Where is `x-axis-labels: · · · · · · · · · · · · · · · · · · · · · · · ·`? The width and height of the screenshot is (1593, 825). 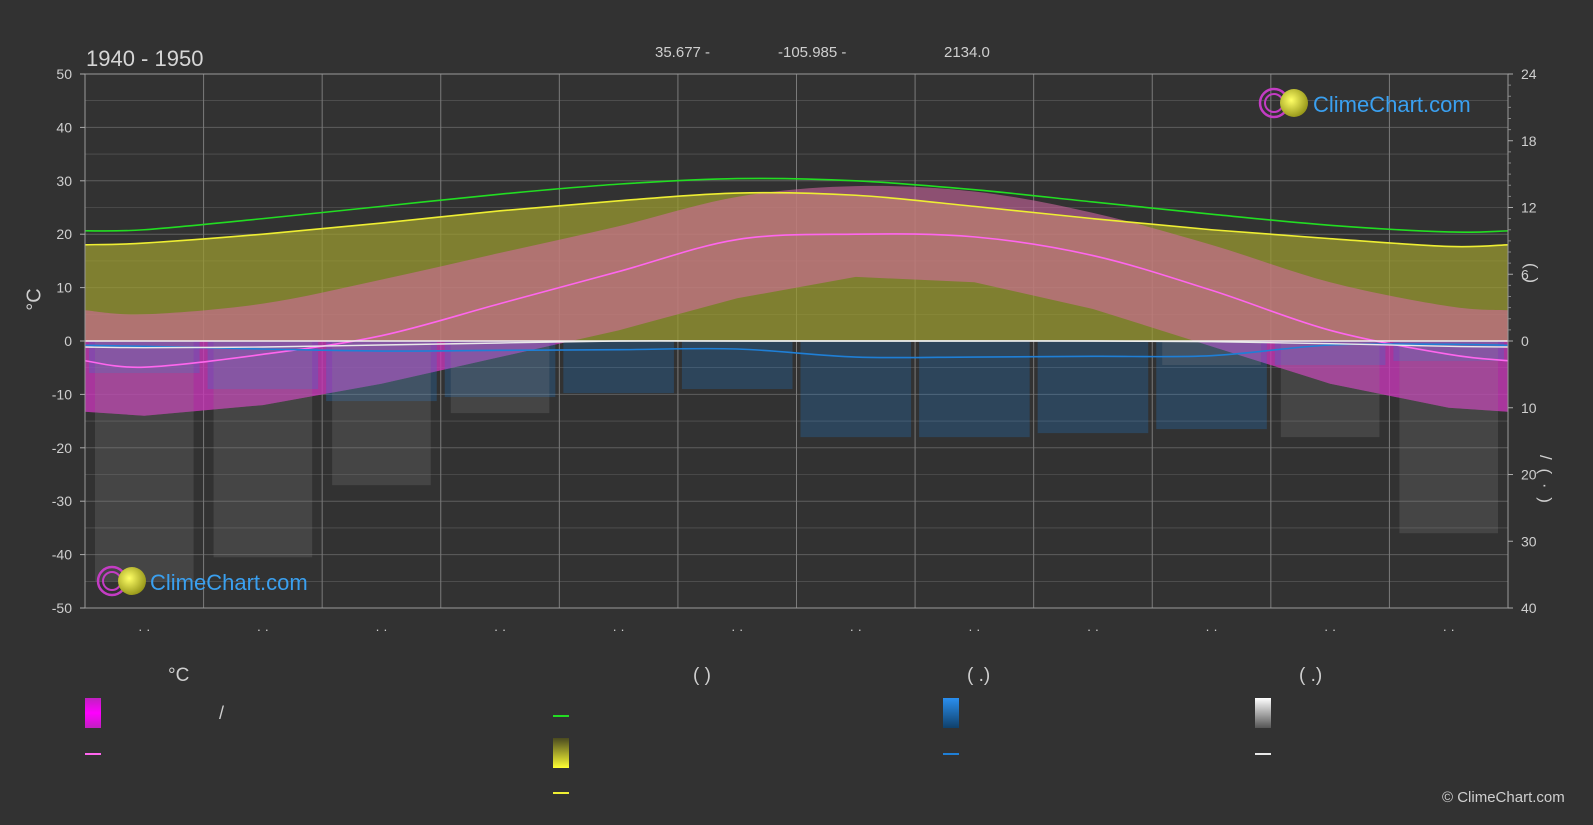
x-axis-labels: · · · · · · · · · · · · · · · · · · · · · · · · is located at coordinates (796, 629).